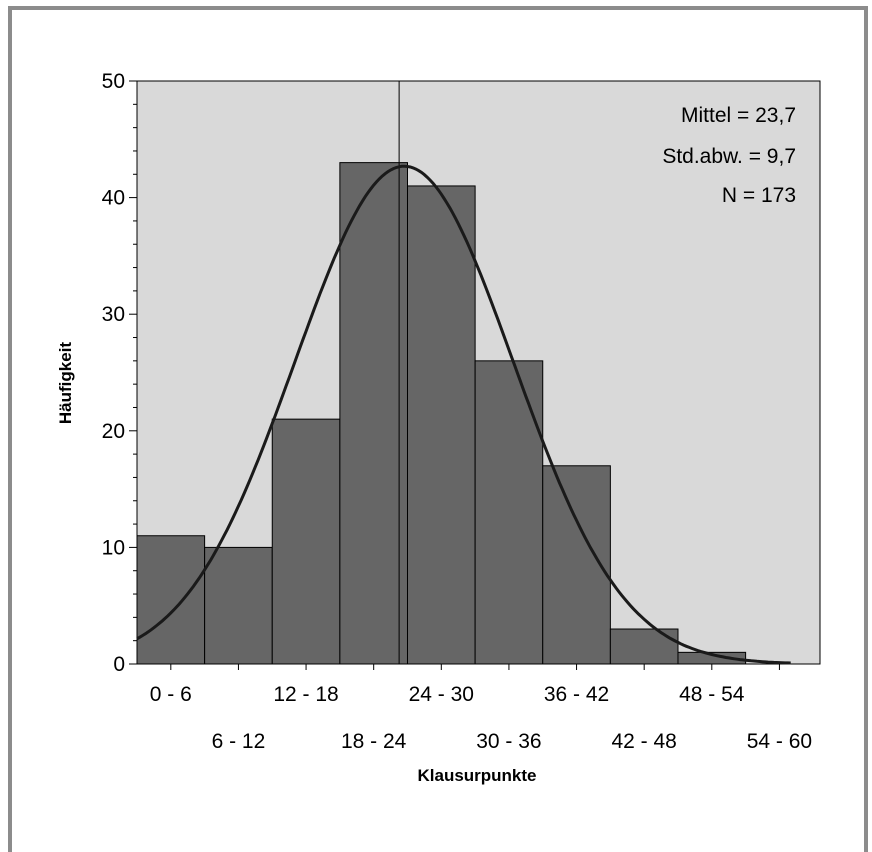 This screenshot has width=872, height=852. Describe the element at coordinates (119, 664) in the screenshot. I see `y-tick-label: 0` at that location.